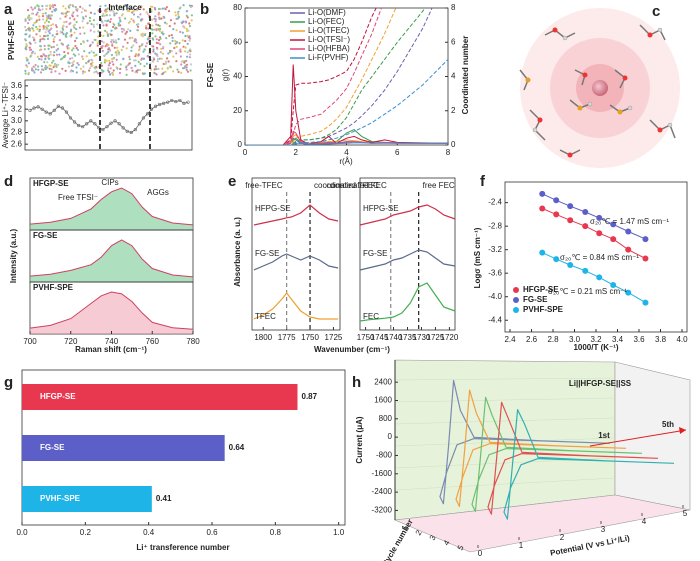 The height and width of the screenshot is (561, 700). I want to click on x-tick-label: 2.6, so click(532, 339).